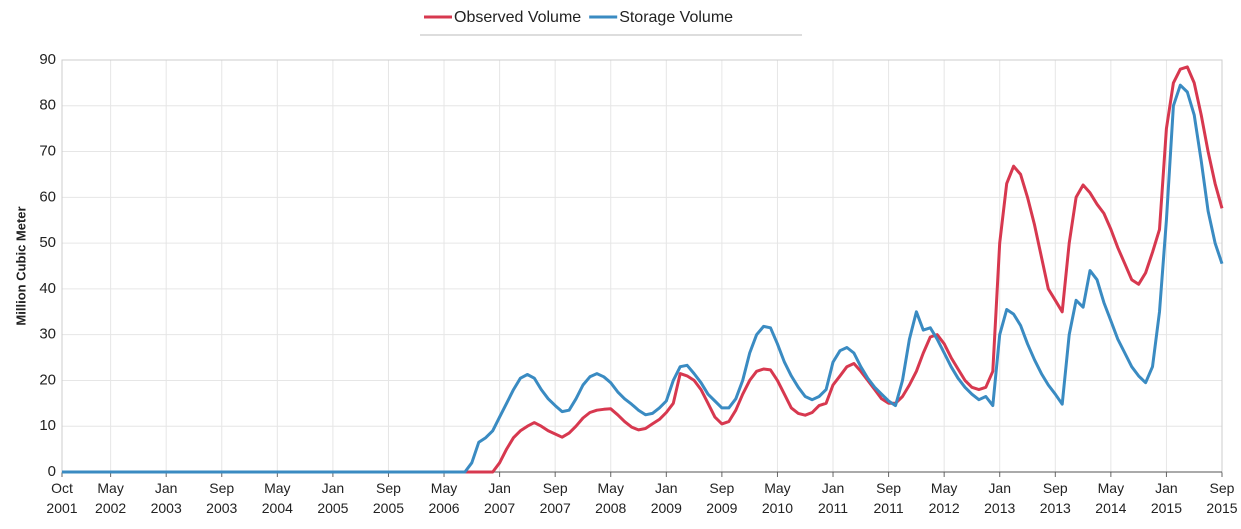  Describe the element at coordinates (20, 265) in the screenshot. I see `y-axis-label: Million Cubic Meter` at that location.